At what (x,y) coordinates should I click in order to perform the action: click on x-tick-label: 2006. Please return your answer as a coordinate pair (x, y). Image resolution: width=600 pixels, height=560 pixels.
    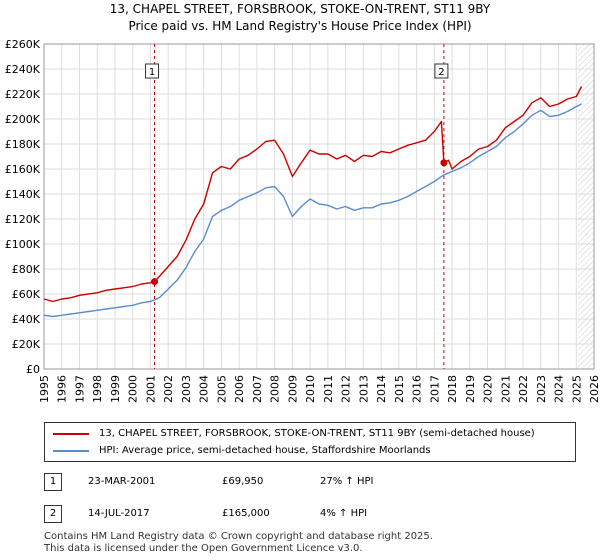
    Looking at the image, I should click on (239, 389).